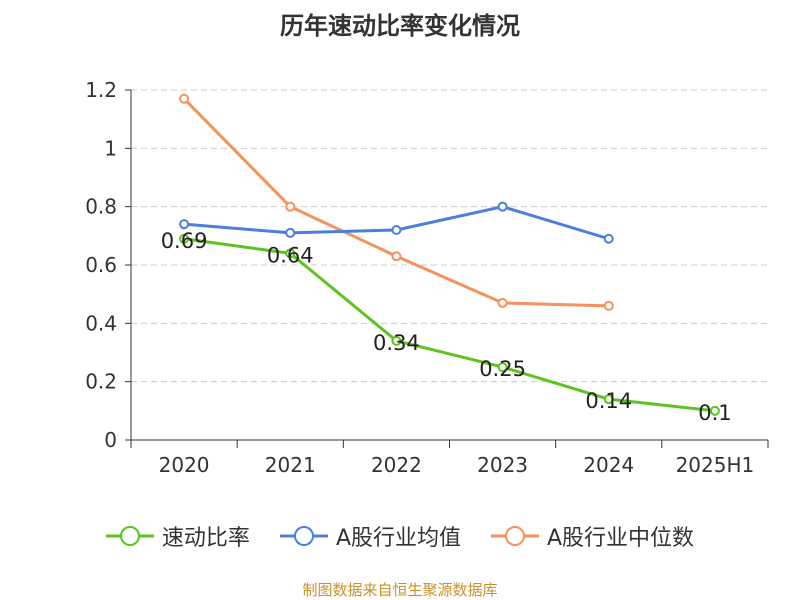 The width and height of the screenshot is (800, 600). I want to click on data-label: 0.64, so click(290, 255).